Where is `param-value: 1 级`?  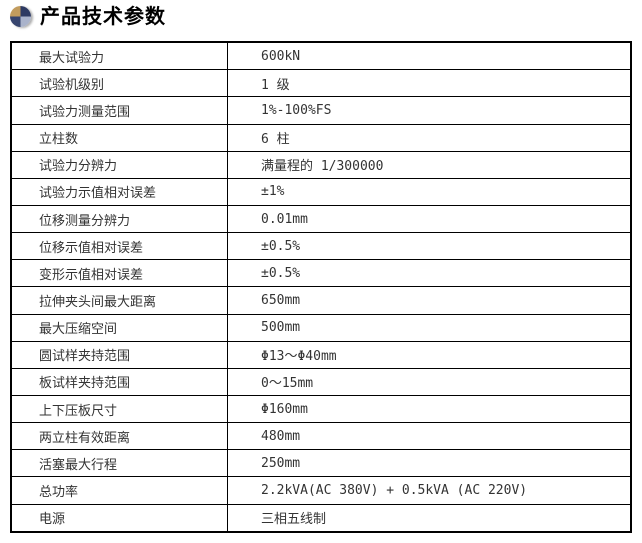
param-value: 1 级 is located at coordinates (429, 83).